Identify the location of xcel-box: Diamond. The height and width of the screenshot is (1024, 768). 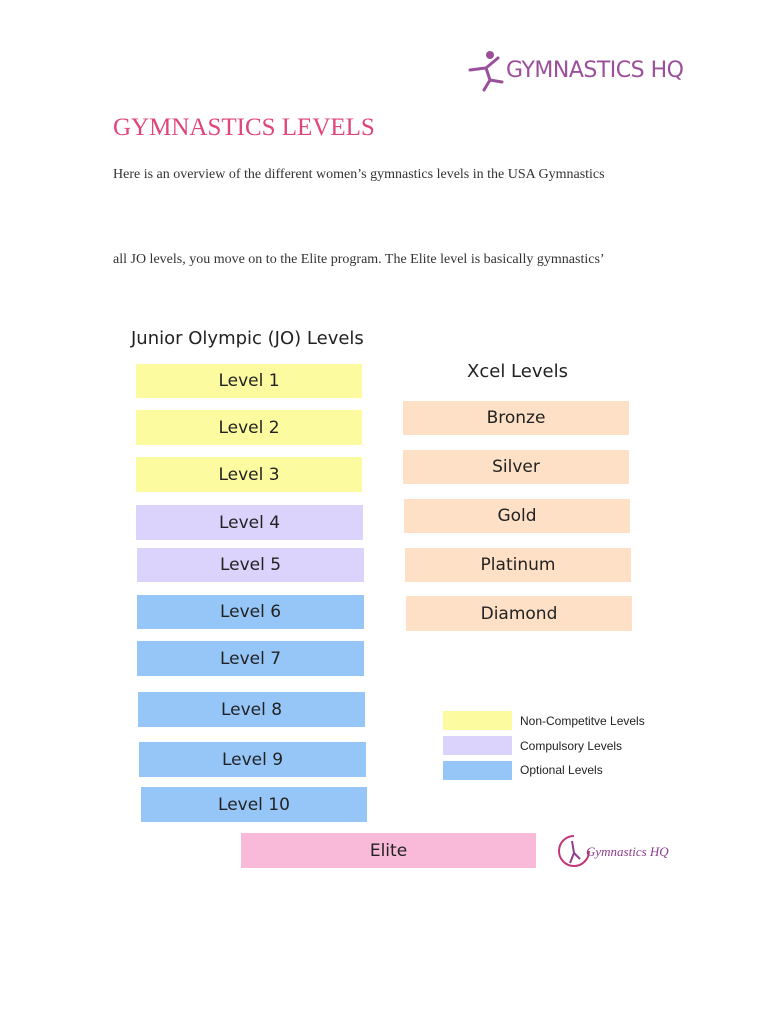
(519, 613).